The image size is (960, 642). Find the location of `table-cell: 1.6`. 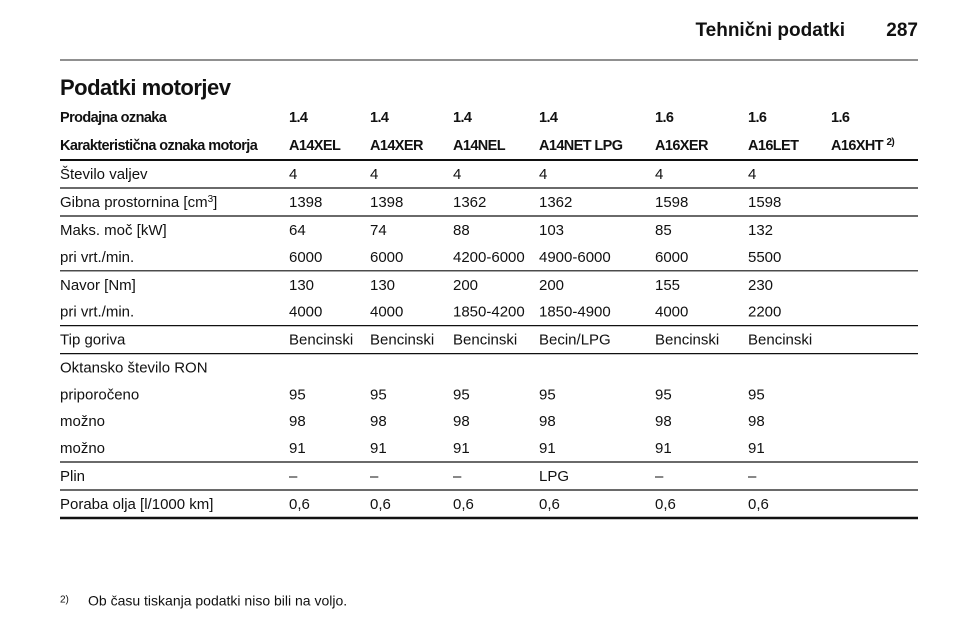

table-cell: 1.6 is located at coordinates (840, 118).